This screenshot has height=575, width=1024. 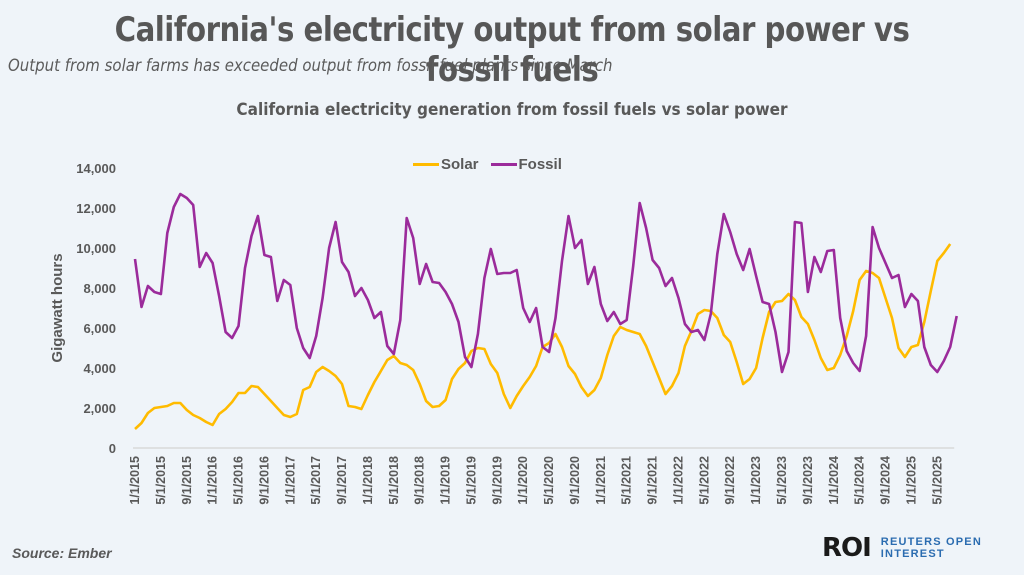 What do you see at coordinates (756, 480) in the screenshot?
I see `x-tick-label: 1/1/2023` at bounding box center [756, 480].